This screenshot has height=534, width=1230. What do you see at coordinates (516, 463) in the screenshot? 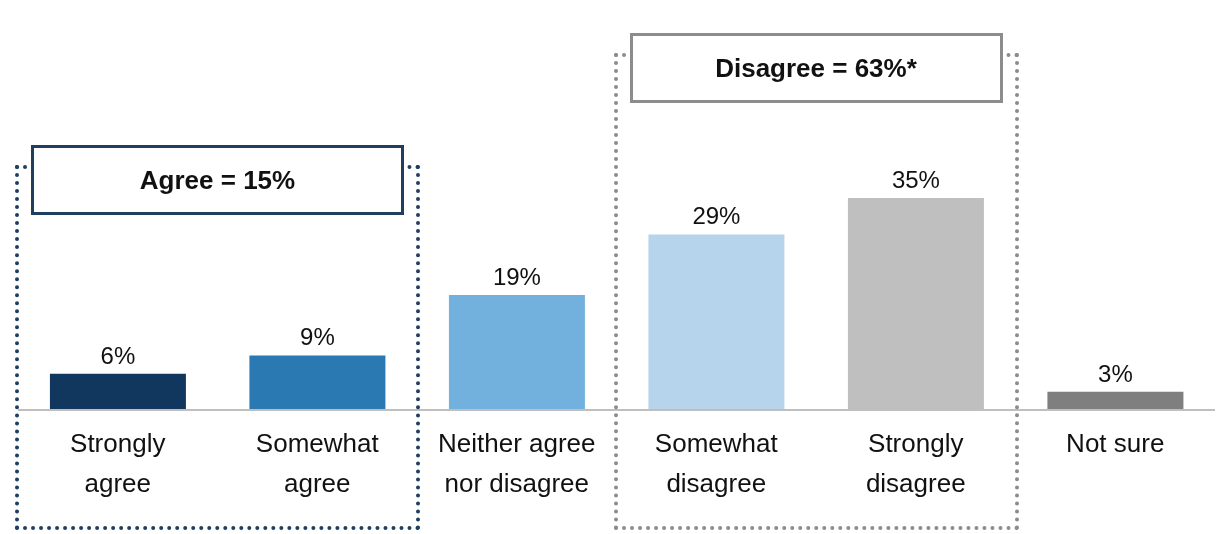
I see `x-tick-label: Neither agree nor disagree` at bounding box center [516, 463].